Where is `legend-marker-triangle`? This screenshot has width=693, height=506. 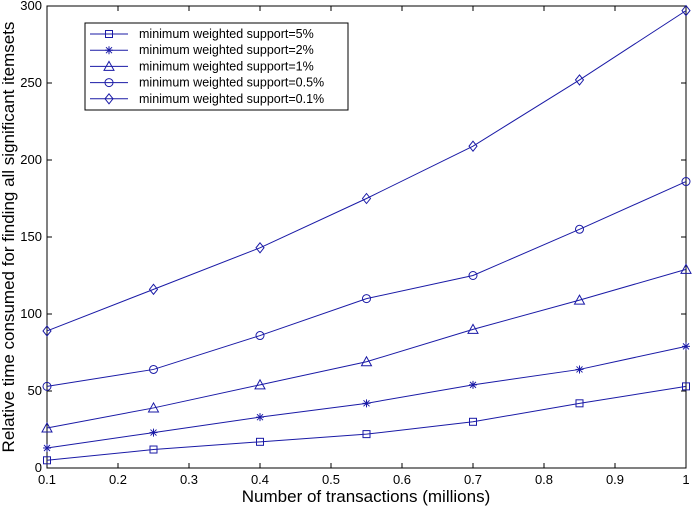
legend-marker-triangle is located at coordinates (109, 65).